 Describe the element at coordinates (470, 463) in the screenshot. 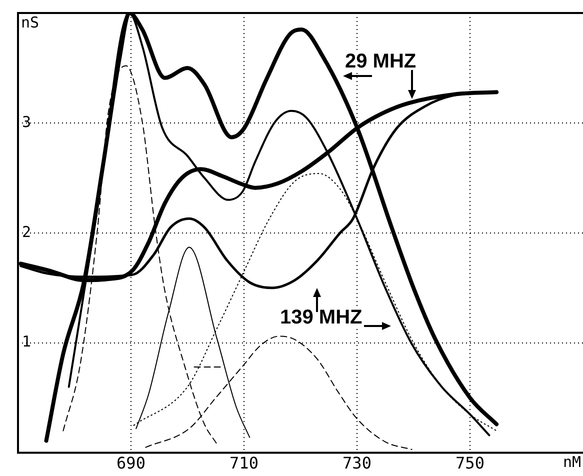

I see `x-tick-label: 750` at that location.